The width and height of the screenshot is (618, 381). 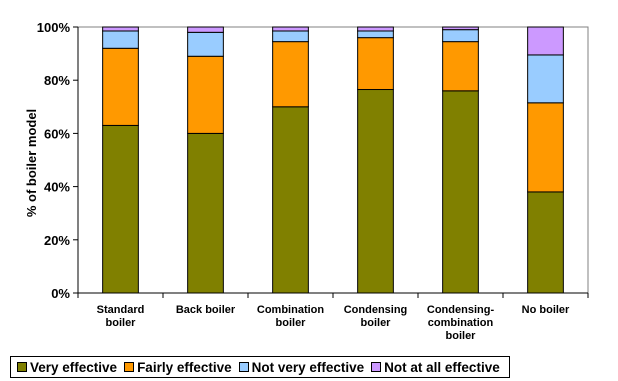 I want to click on y-tick-label: 100%, so click(x=54, y=27).